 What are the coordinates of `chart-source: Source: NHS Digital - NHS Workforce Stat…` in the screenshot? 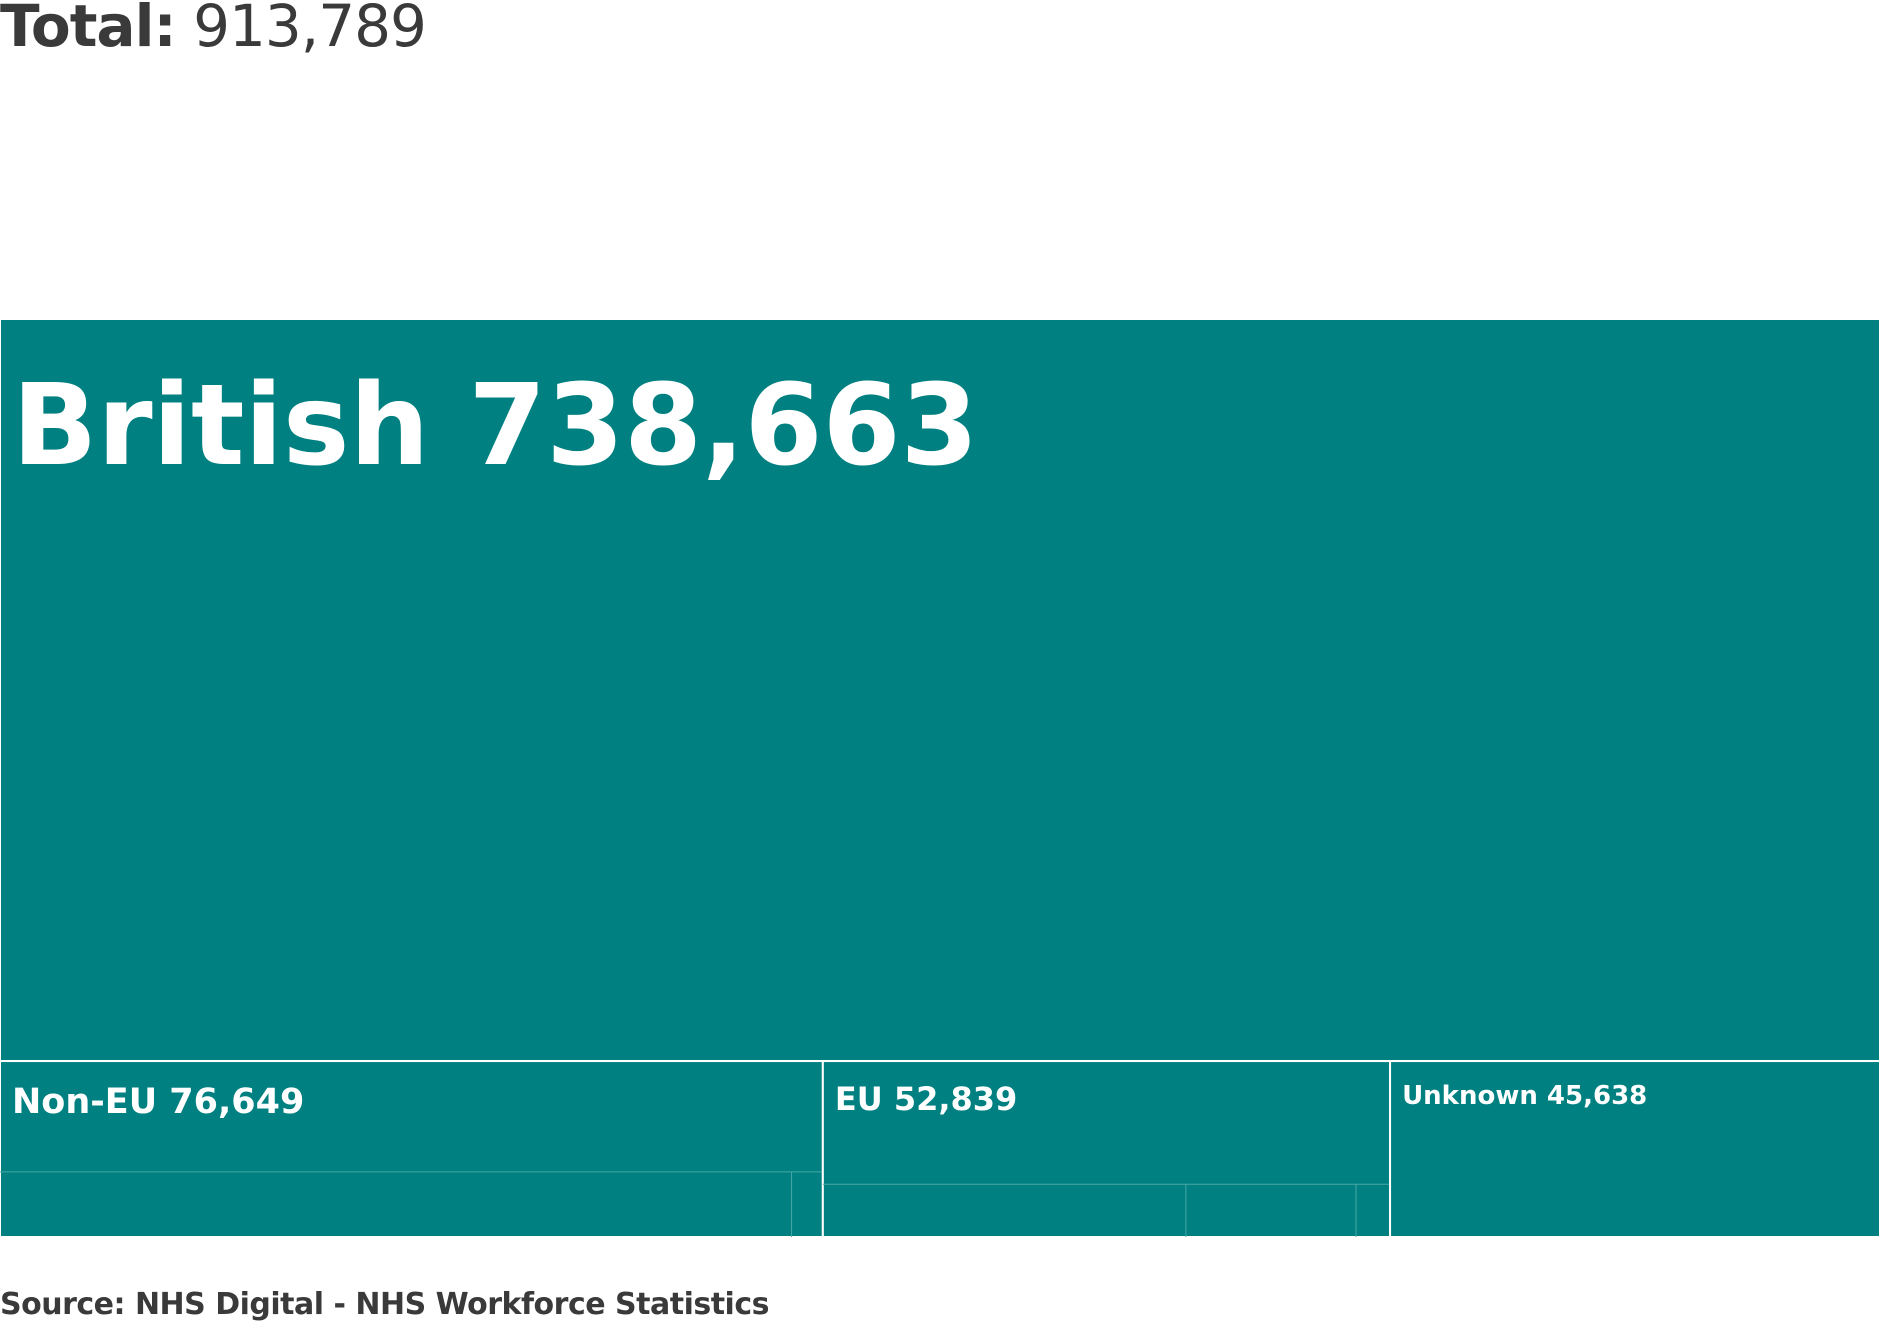 It's located at (384, 1304).